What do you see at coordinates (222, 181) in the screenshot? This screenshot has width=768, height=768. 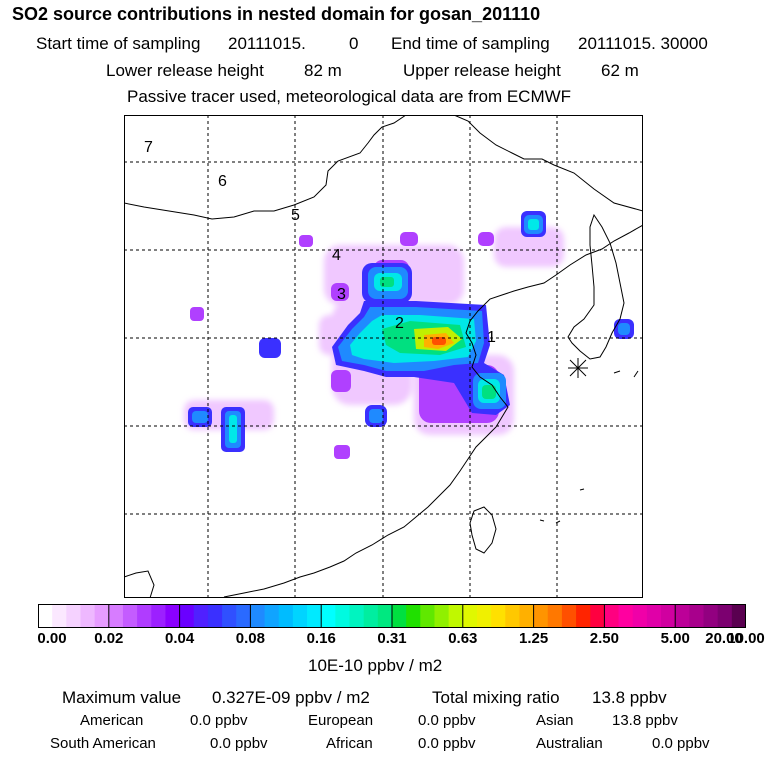 I see `map-label-6: 6` at bounding box center [222, 181].